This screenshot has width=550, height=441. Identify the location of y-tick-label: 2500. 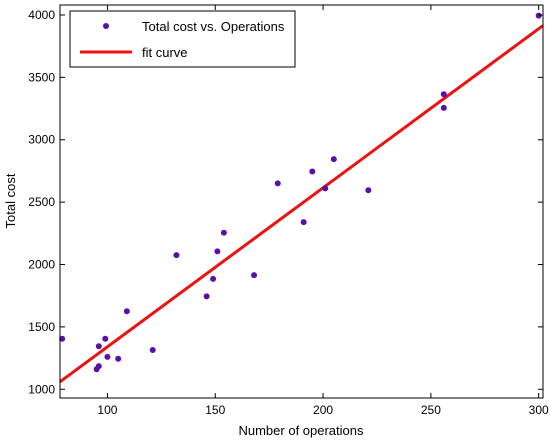
(41, 202).